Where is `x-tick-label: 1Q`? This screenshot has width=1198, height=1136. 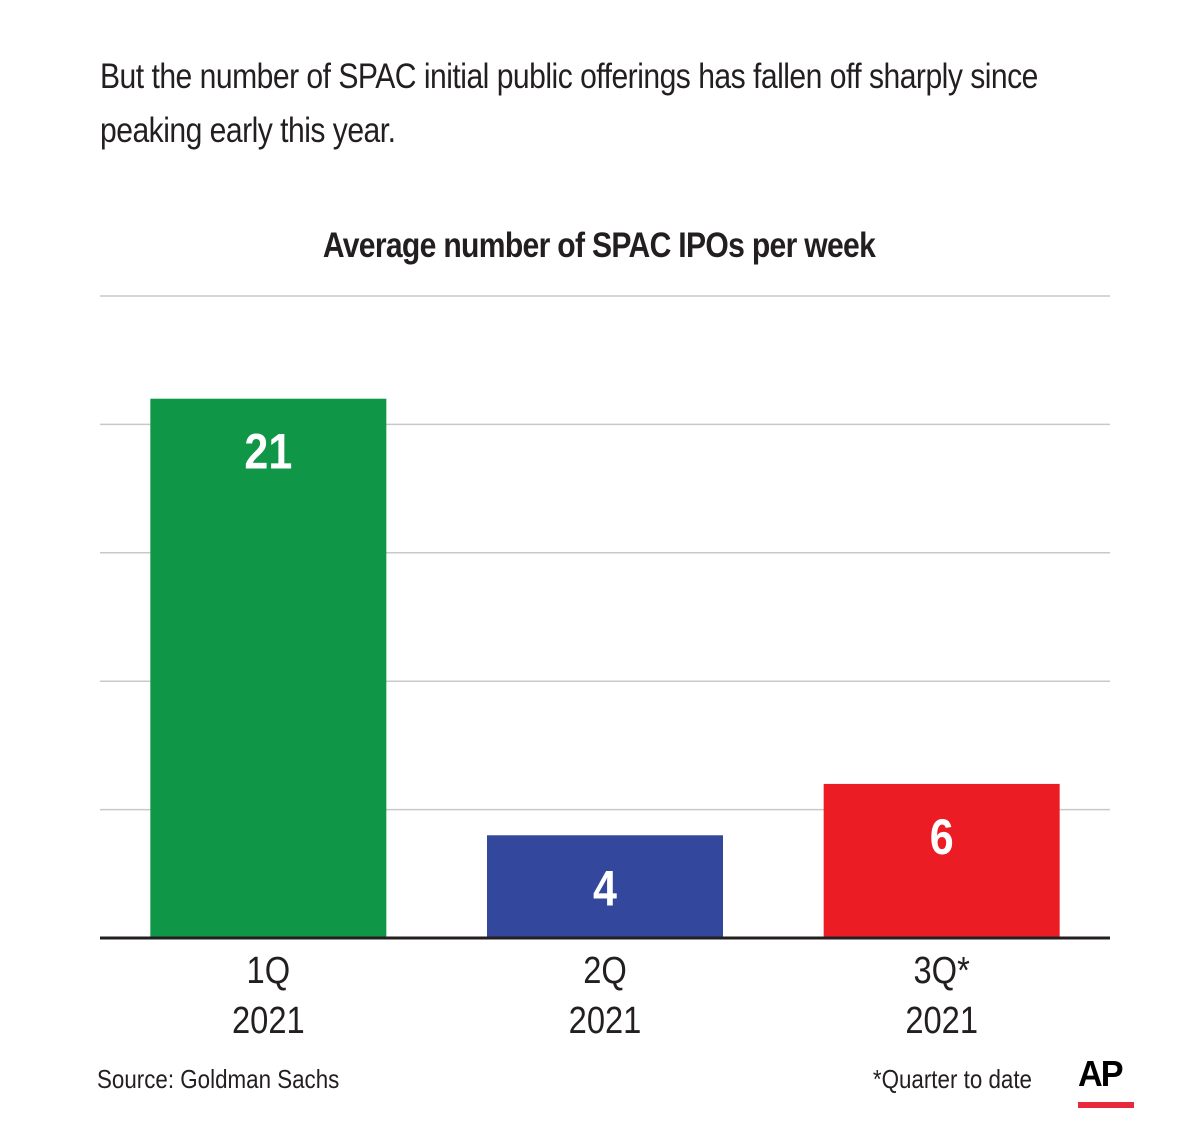 x-tick-label: 1Q is located at coordinates (269, 970).